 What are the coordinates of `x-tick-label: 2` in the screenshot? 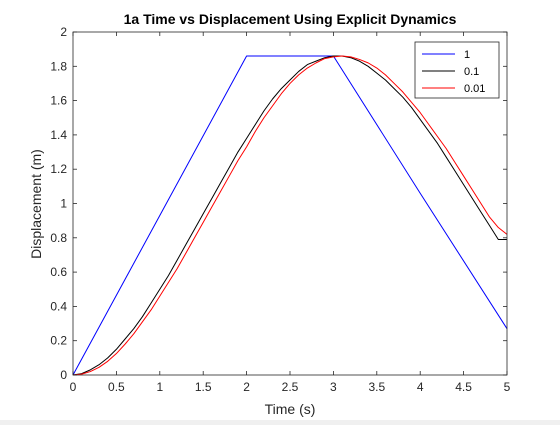 It's located at (246, 387).